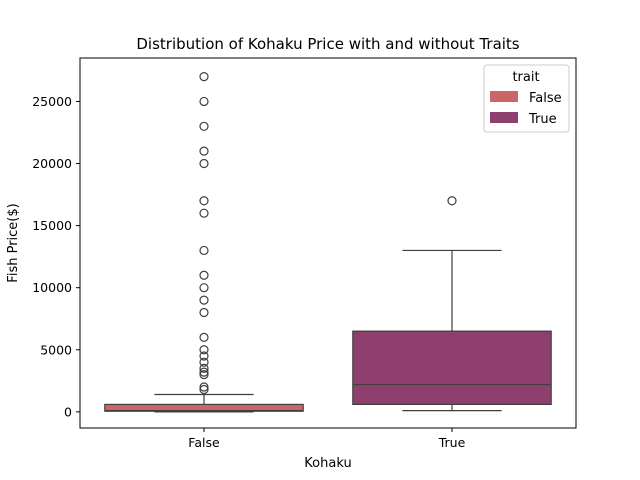 The width and height of the screenshot is (640, 480). What do you see at coordinates (56, 256) in the screenshot?
I see `y-axis-ticks: 0 5000 10000 15000 20000 25000` at bounding box center [56, 256].